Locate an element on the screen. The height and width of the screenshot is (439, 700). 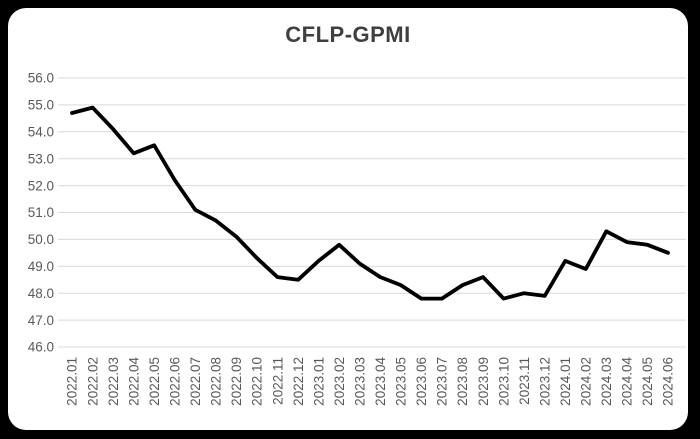
x-tick-label: 2022.09 is located at coordinates (236, 381).